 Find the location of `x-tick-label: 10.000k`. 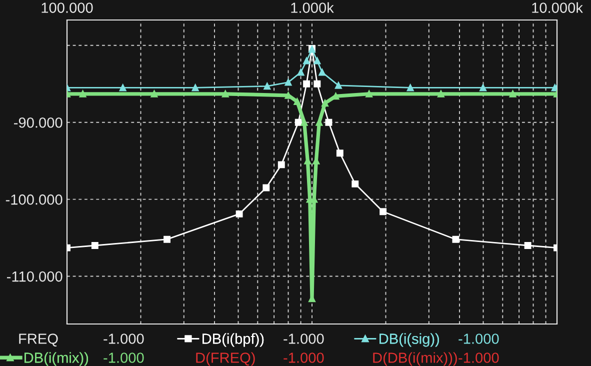

x-tick-label: 10.000k is located at coordinates (557, 7).